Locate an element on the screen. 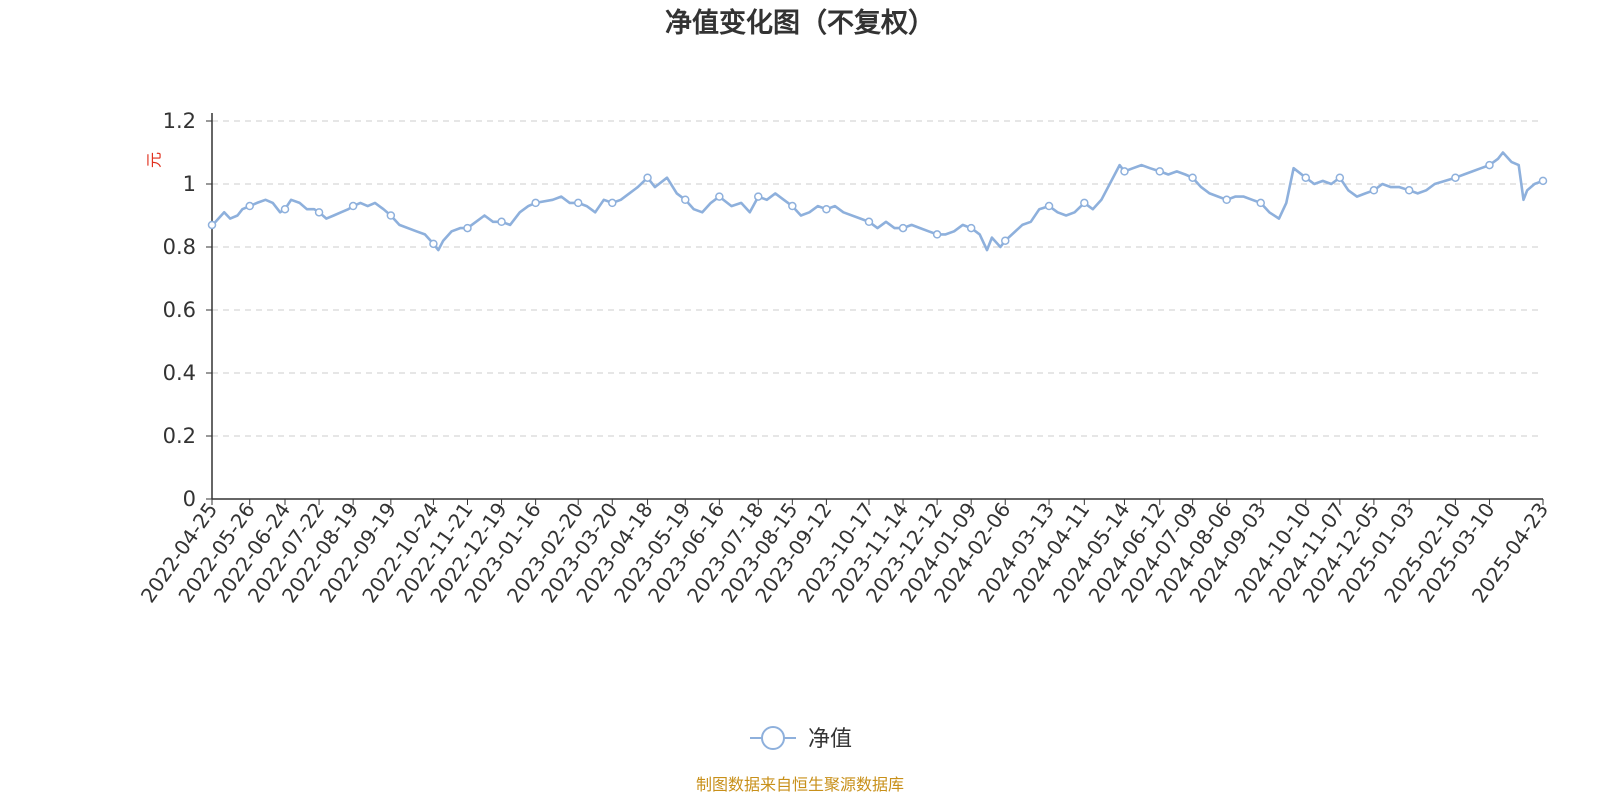  y-tick-label: 1.2 is located at coordinates (179, 121).